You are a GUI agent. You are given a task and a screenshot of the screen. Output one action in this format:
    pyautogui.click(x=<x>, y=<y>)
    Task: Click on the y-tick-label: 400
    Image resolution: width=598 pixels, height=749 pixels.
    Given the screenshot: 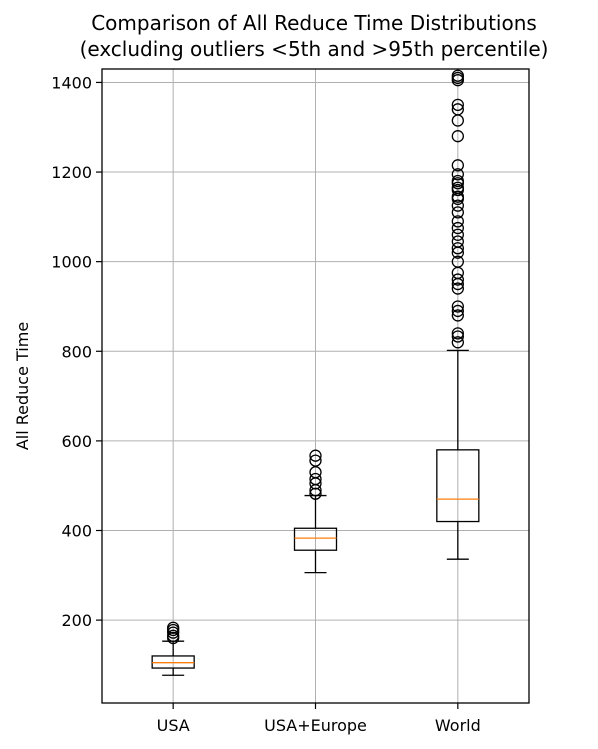 What is the action you would take?
    pyautogui.click(x=76, y=530)
    